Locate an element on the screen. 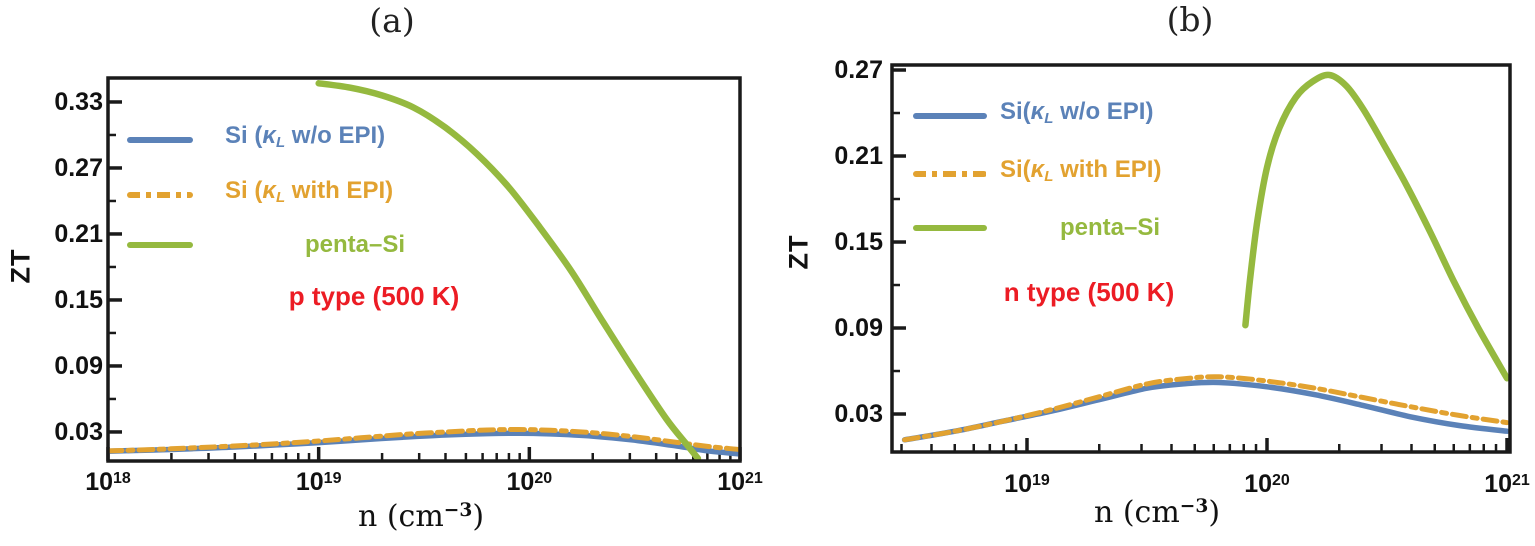  y-tick-label-0.33: 0.33 is located at coordinates (78, 101).